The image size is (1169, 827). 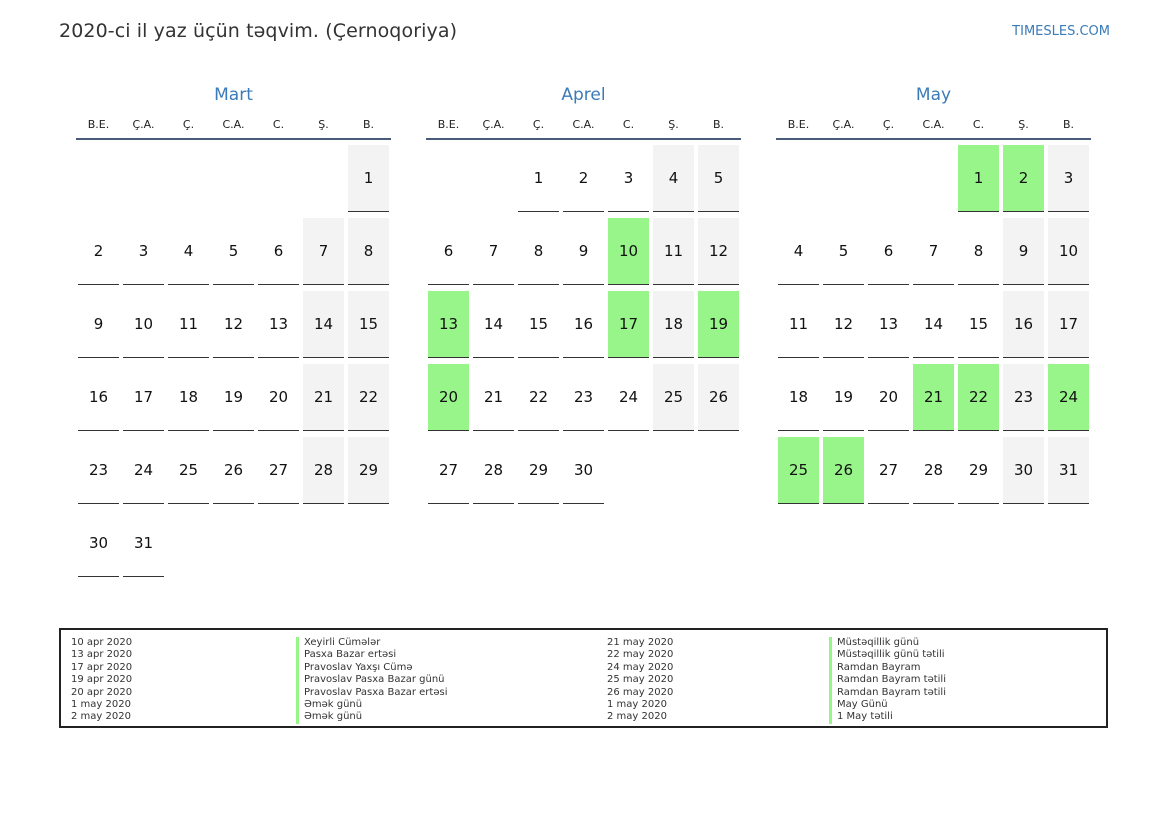 I want to click on legend-date: 19 apr 2020, so click(x=102, y=680).